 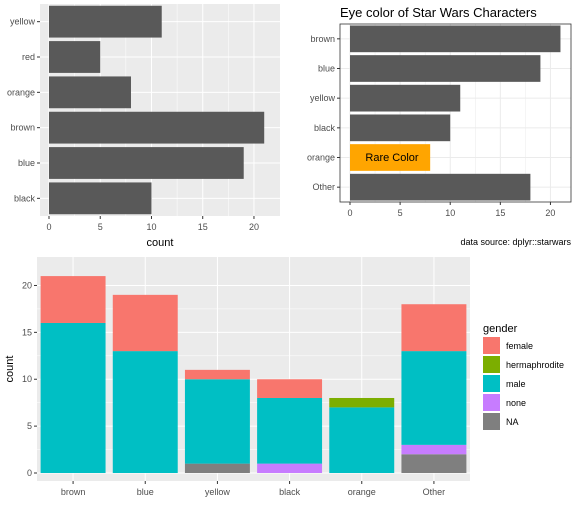 I want to click on chart2-x-tick-label: 20, so click(x=550, y=213).